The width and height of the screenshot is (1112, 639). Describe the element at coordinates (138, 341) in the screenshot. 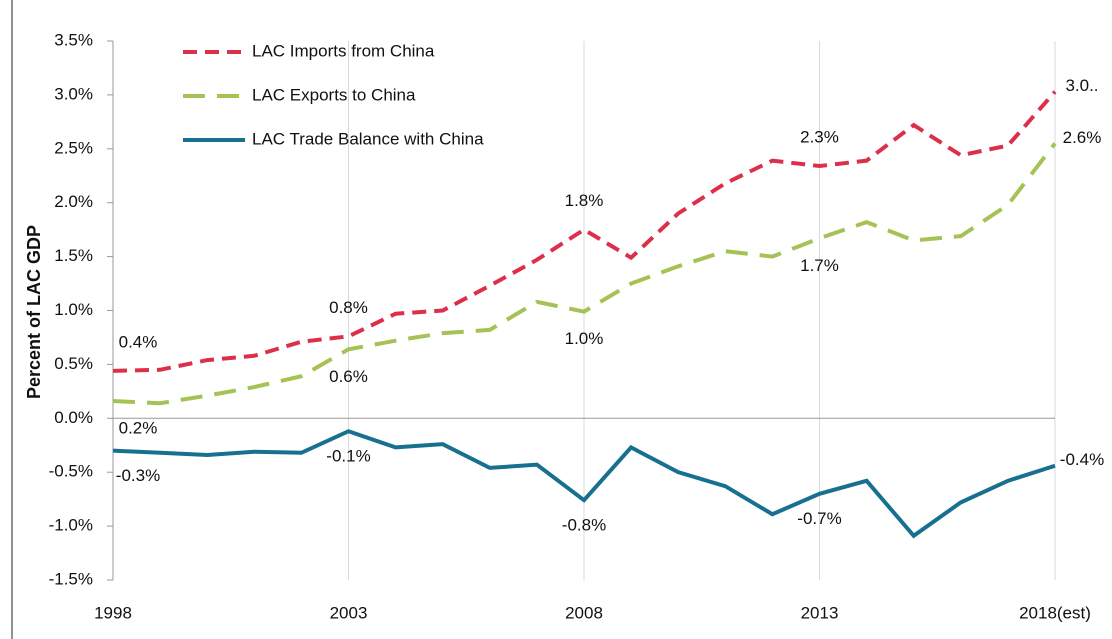

I see `data-label: 0.4%` at that location.